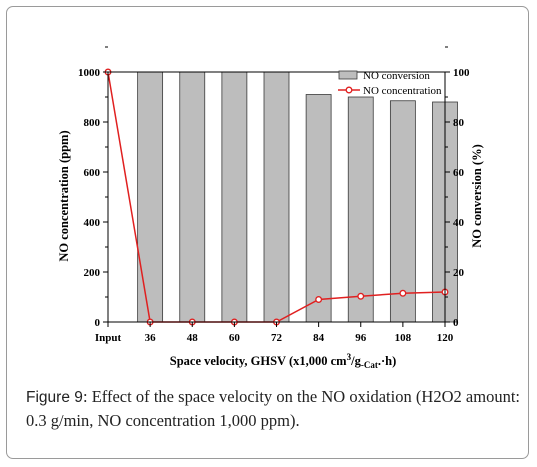 The image size is (537, 467). What do you see at coordinates (445, 338) in the screenshot?
I see `x-tick-label-120: 120` at bounding box center [445, 338].